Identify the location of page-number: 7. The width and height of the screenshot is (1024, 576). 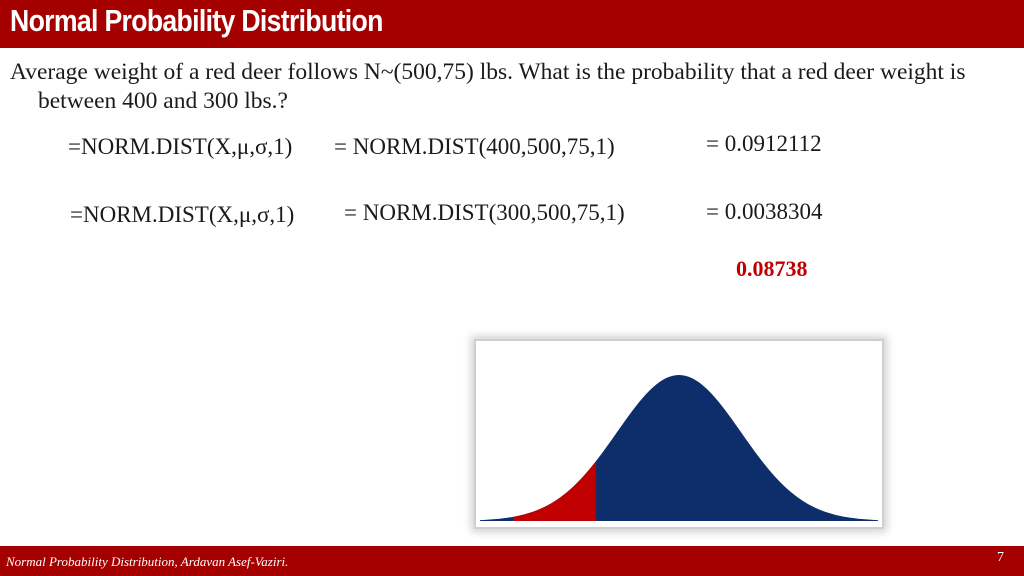
(1000, 557).